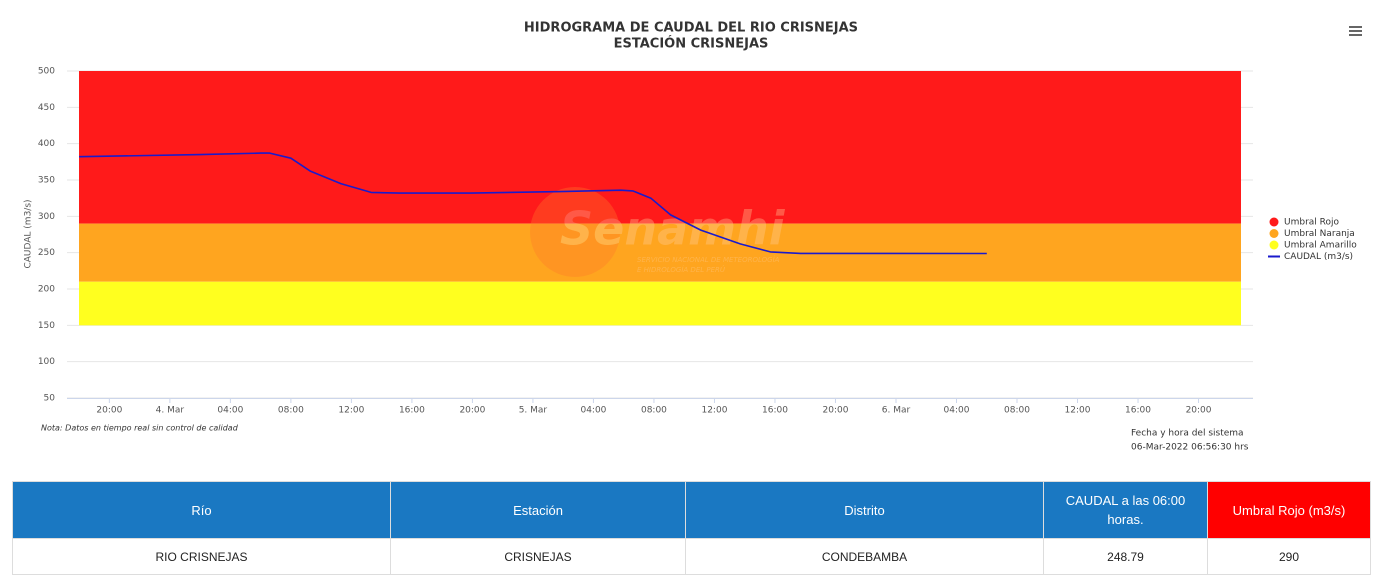 This screenshot has width=1379, height=583. I want to click on y-tick-label: 350, so click(46, 181).